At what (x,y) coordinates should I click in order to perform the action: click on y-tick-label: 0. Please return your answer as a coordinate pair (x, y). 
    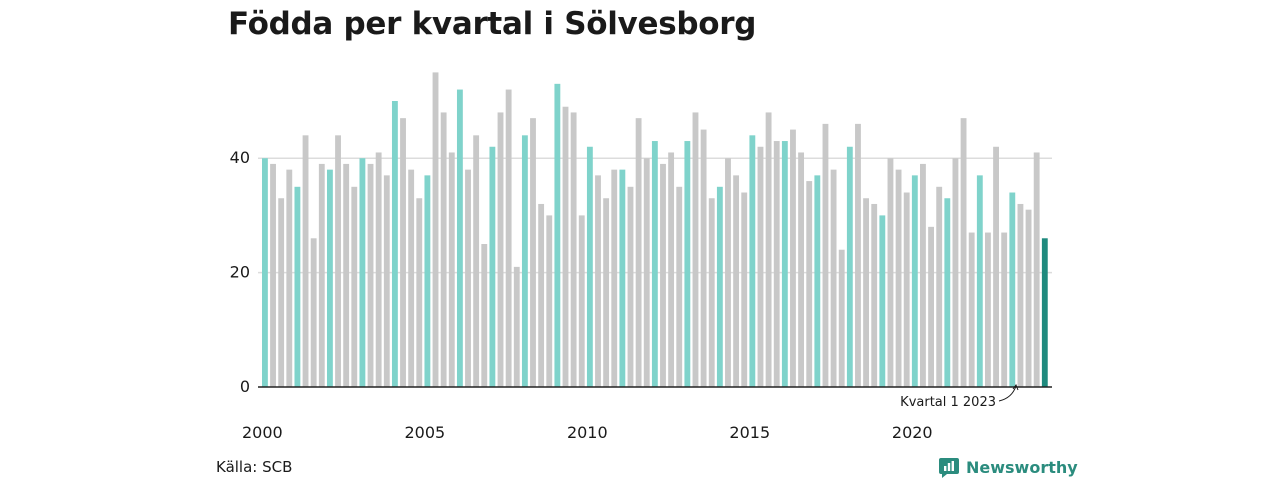
    Looking at the image, I should click on (245, 386).